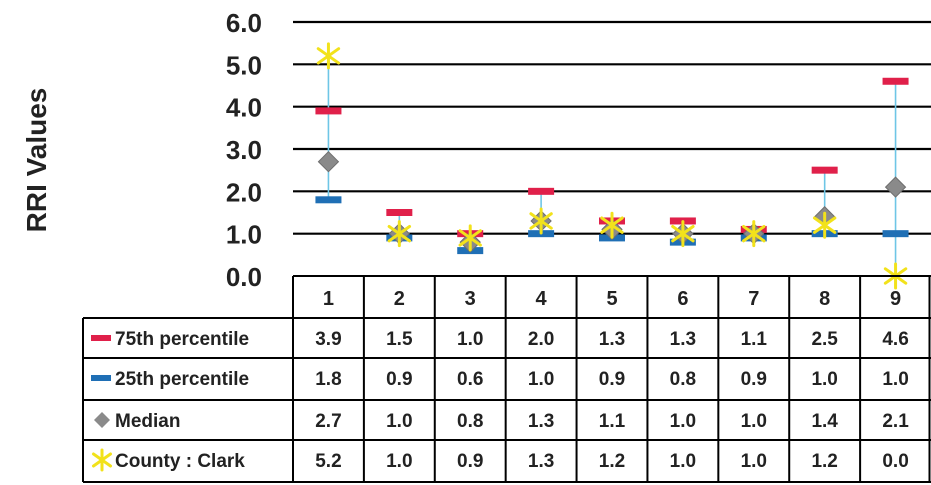 The image size is (931, 485). Describe the element at coordinates (399, 339) in the screenshot. I see `table-value: 1.5` at that location.